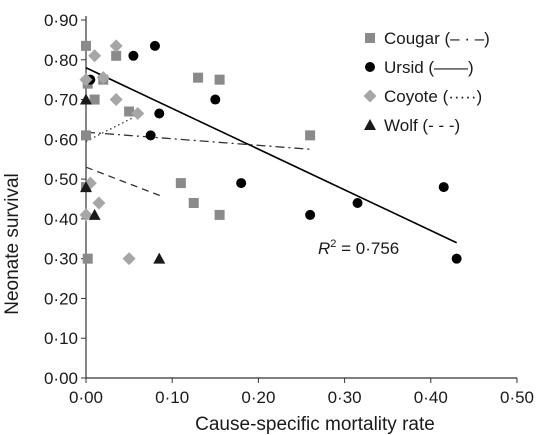 The width and height of the screenshot is (543, 435). Describe the element at coordinates (324, 248) in the screenshot. I see `r-symbol: R` at that location.